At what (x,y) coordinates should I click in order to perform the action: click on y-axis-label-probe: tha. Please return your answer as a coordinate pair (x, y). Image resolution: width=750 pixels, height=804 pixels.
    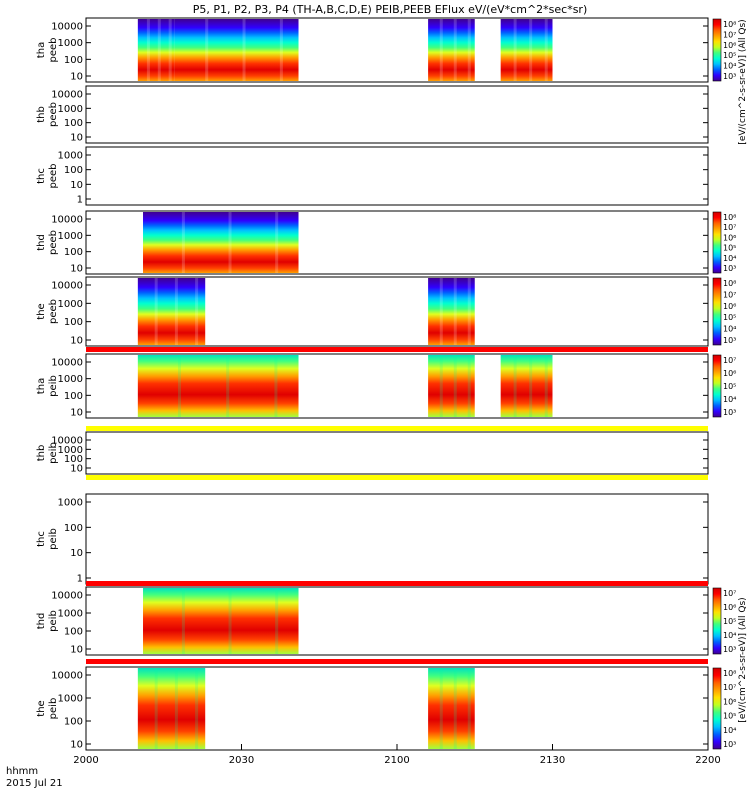
    Looking at the image, I should click on (41, 386).